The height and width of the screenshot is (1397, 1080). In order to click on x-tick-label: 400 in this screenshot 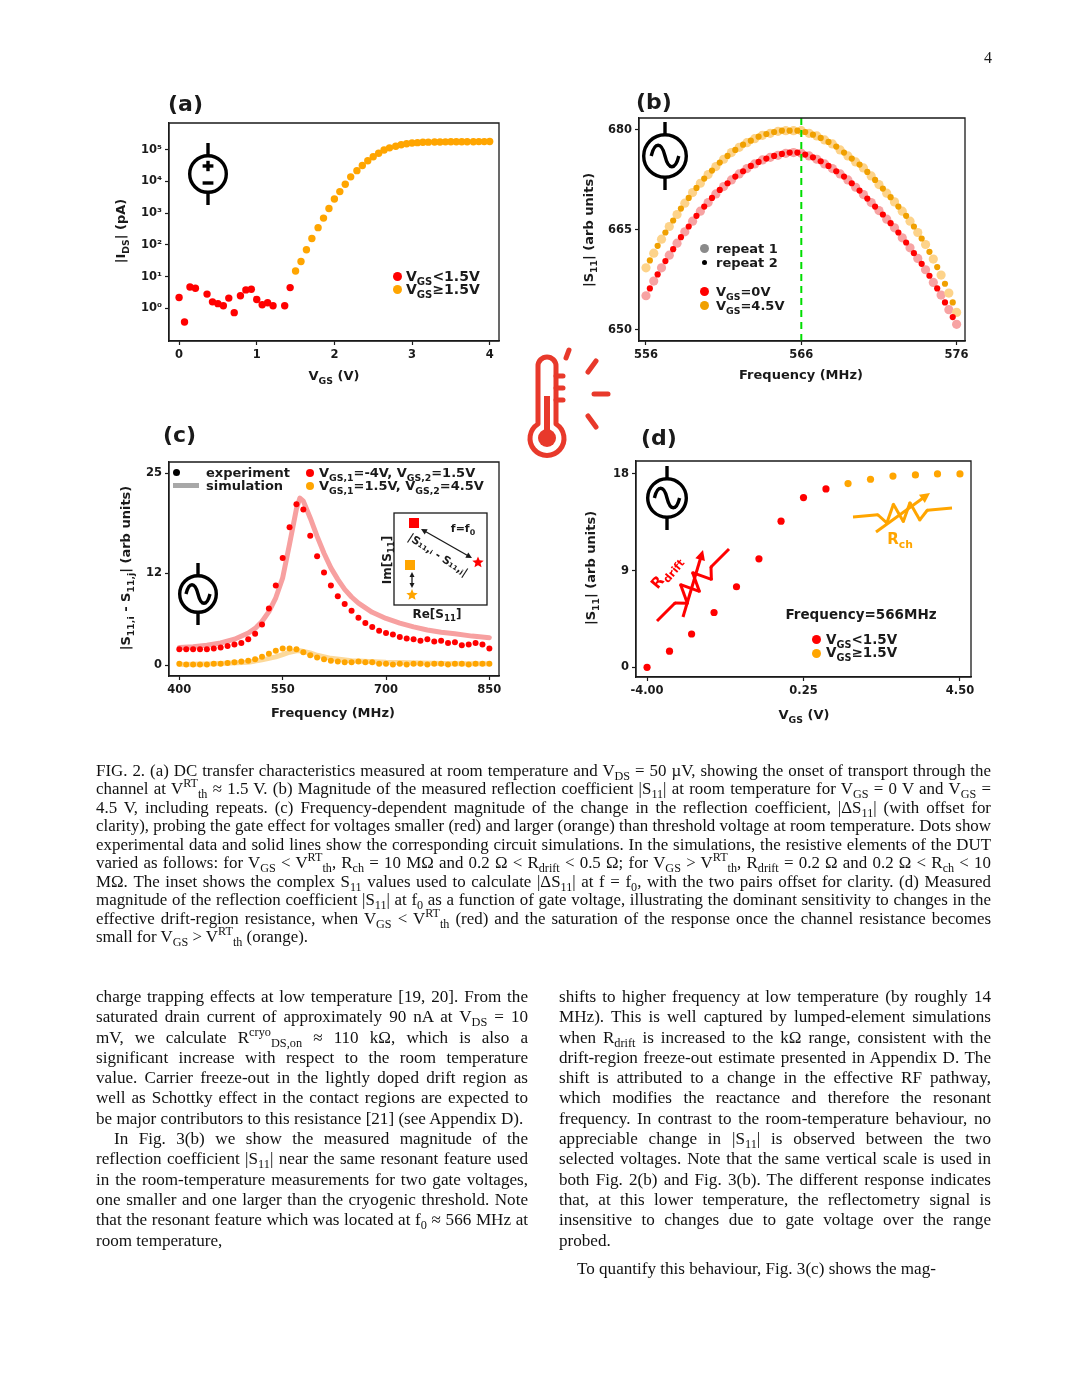, I will do `click(179, 688)`.